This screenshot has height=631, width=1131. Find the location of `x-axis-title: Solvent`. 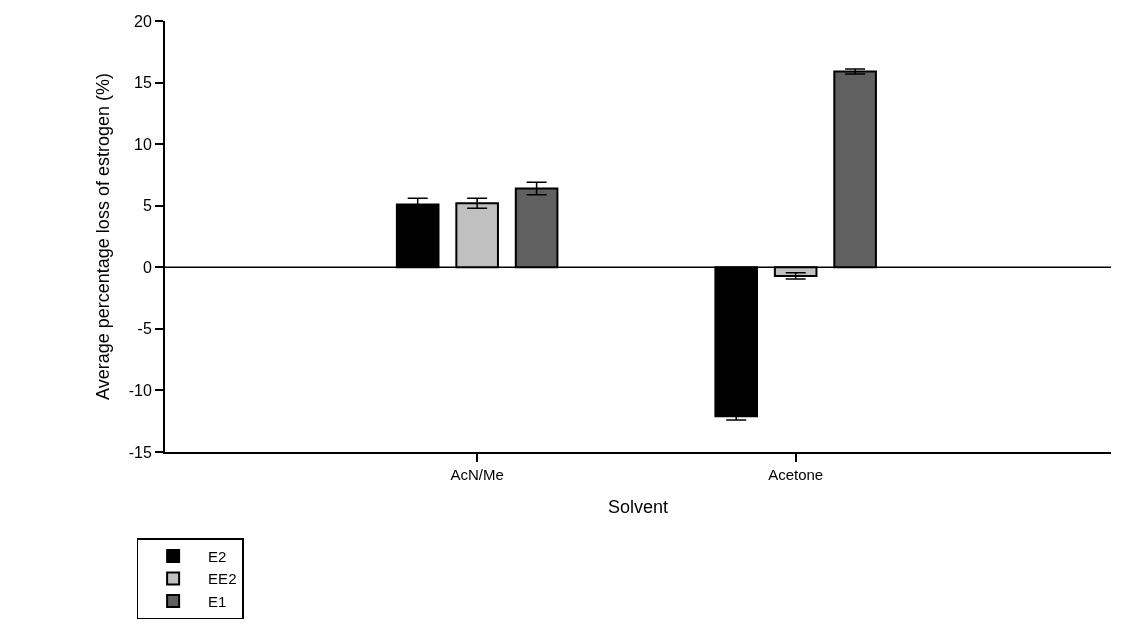

x-axis-title: Solvent is located at coordinates (638, 506).